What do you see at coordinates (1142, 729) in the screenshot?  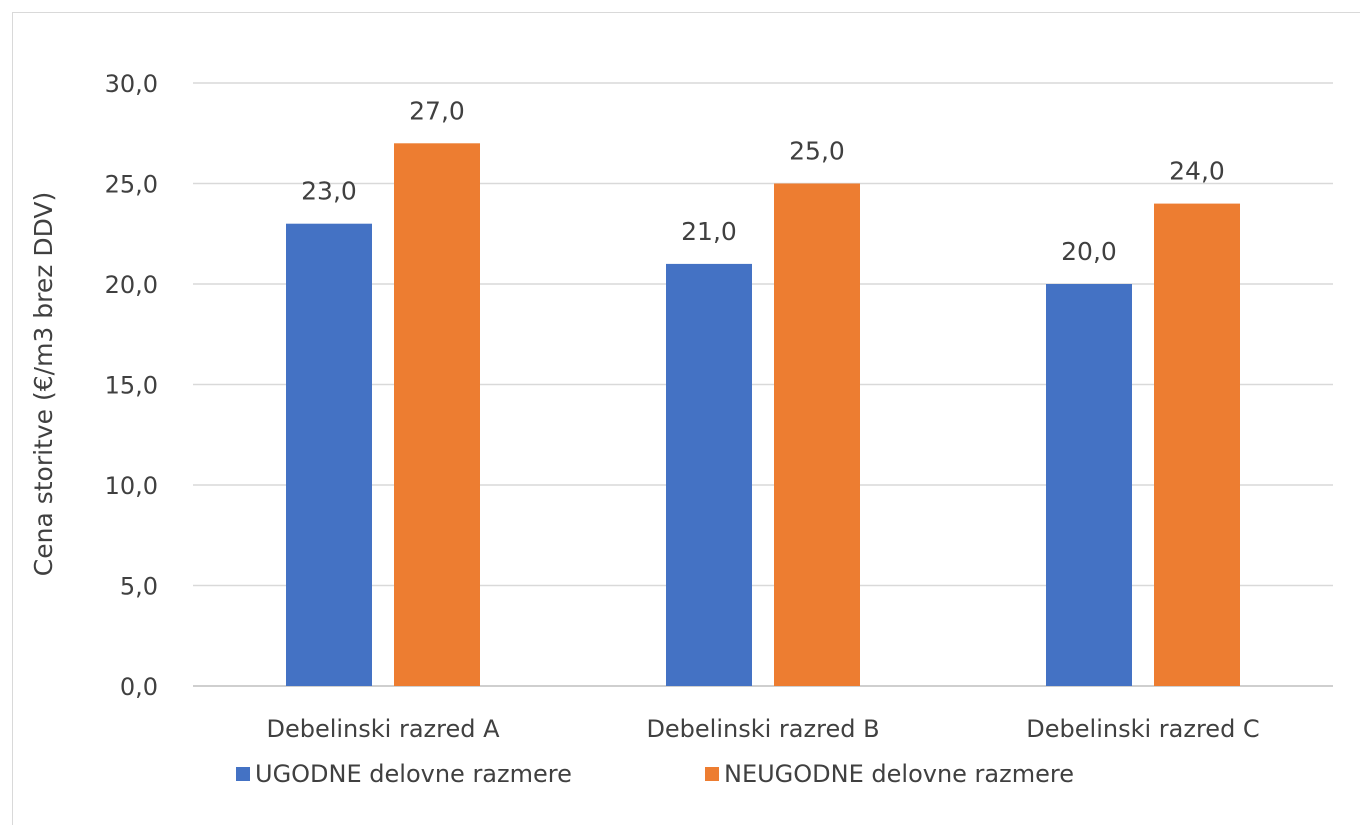 I see `x-tick-label: Debelinski razred C` at bounding box center [1142, 729].